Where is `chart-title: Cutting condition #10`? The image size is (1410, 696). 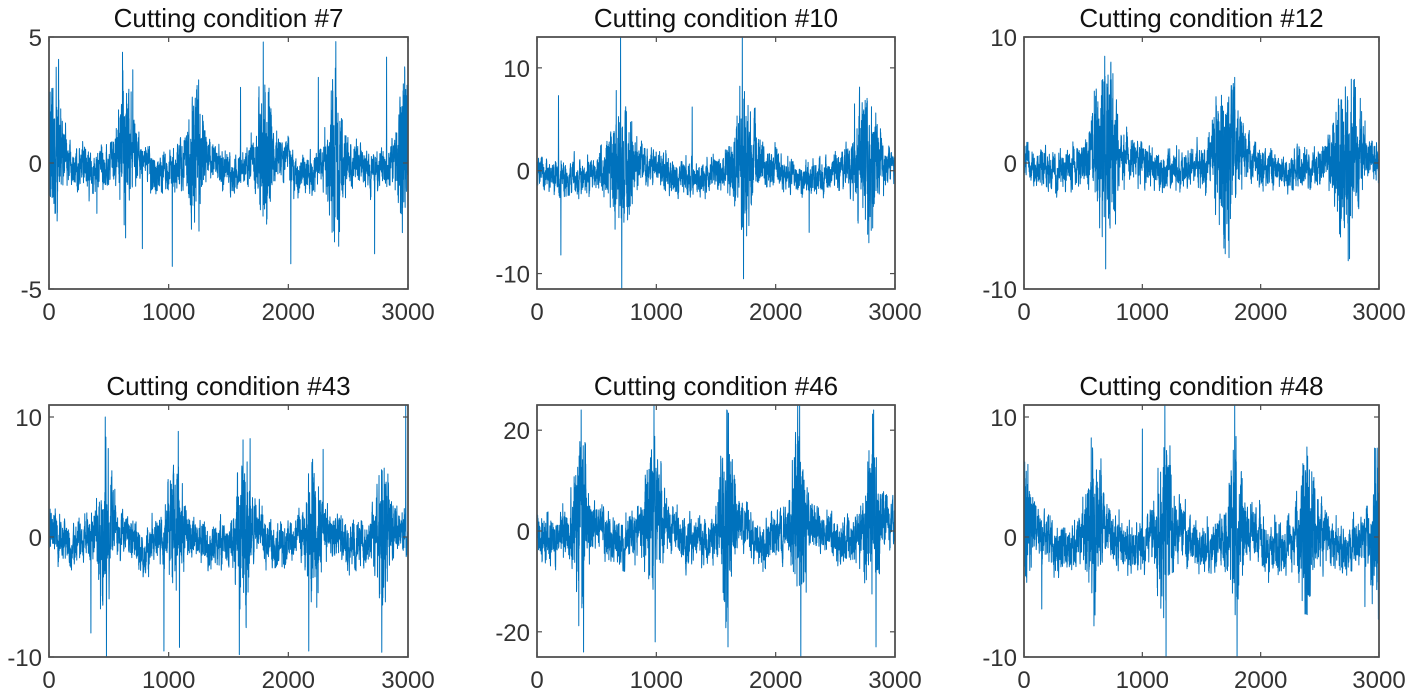 chart-title: Cutting condition #10 is located at coordinates (716, 18).